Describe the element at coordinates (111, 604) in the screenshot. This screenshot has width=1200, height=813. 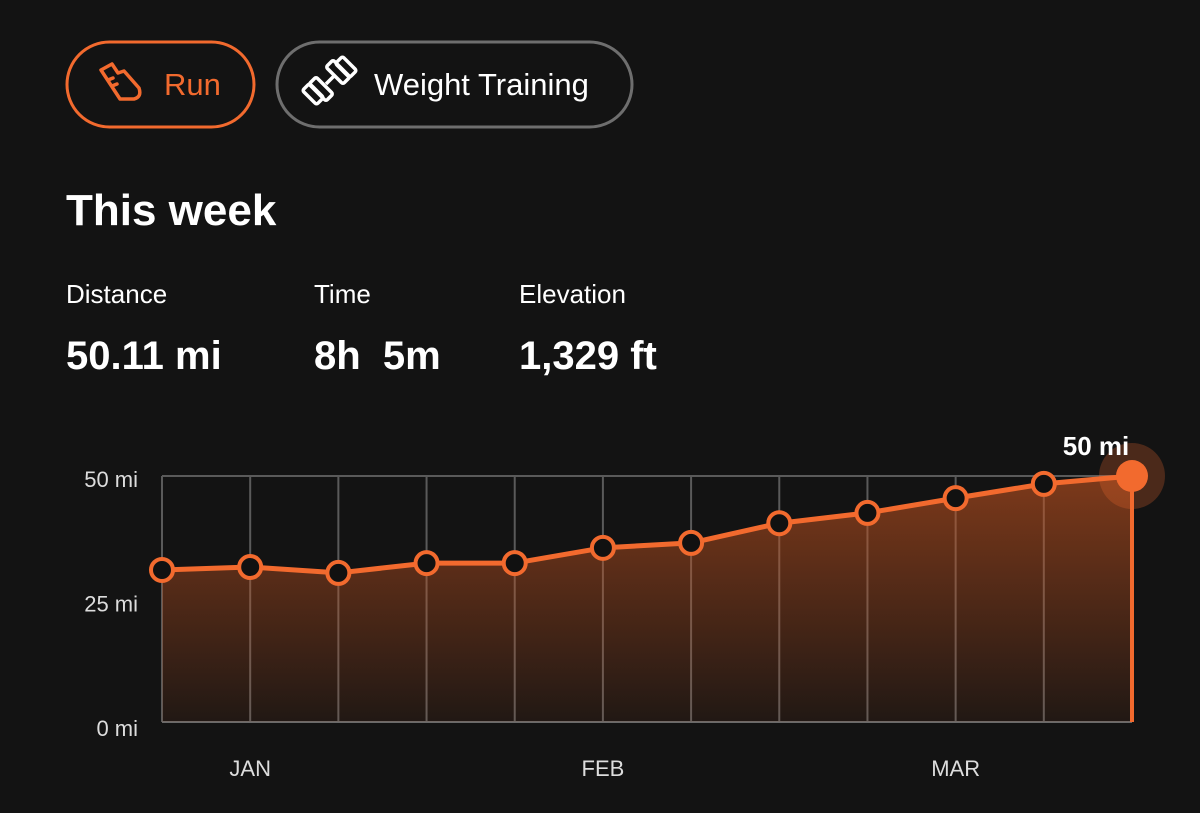
I see `y-tick-label: 25 mi` at that location.